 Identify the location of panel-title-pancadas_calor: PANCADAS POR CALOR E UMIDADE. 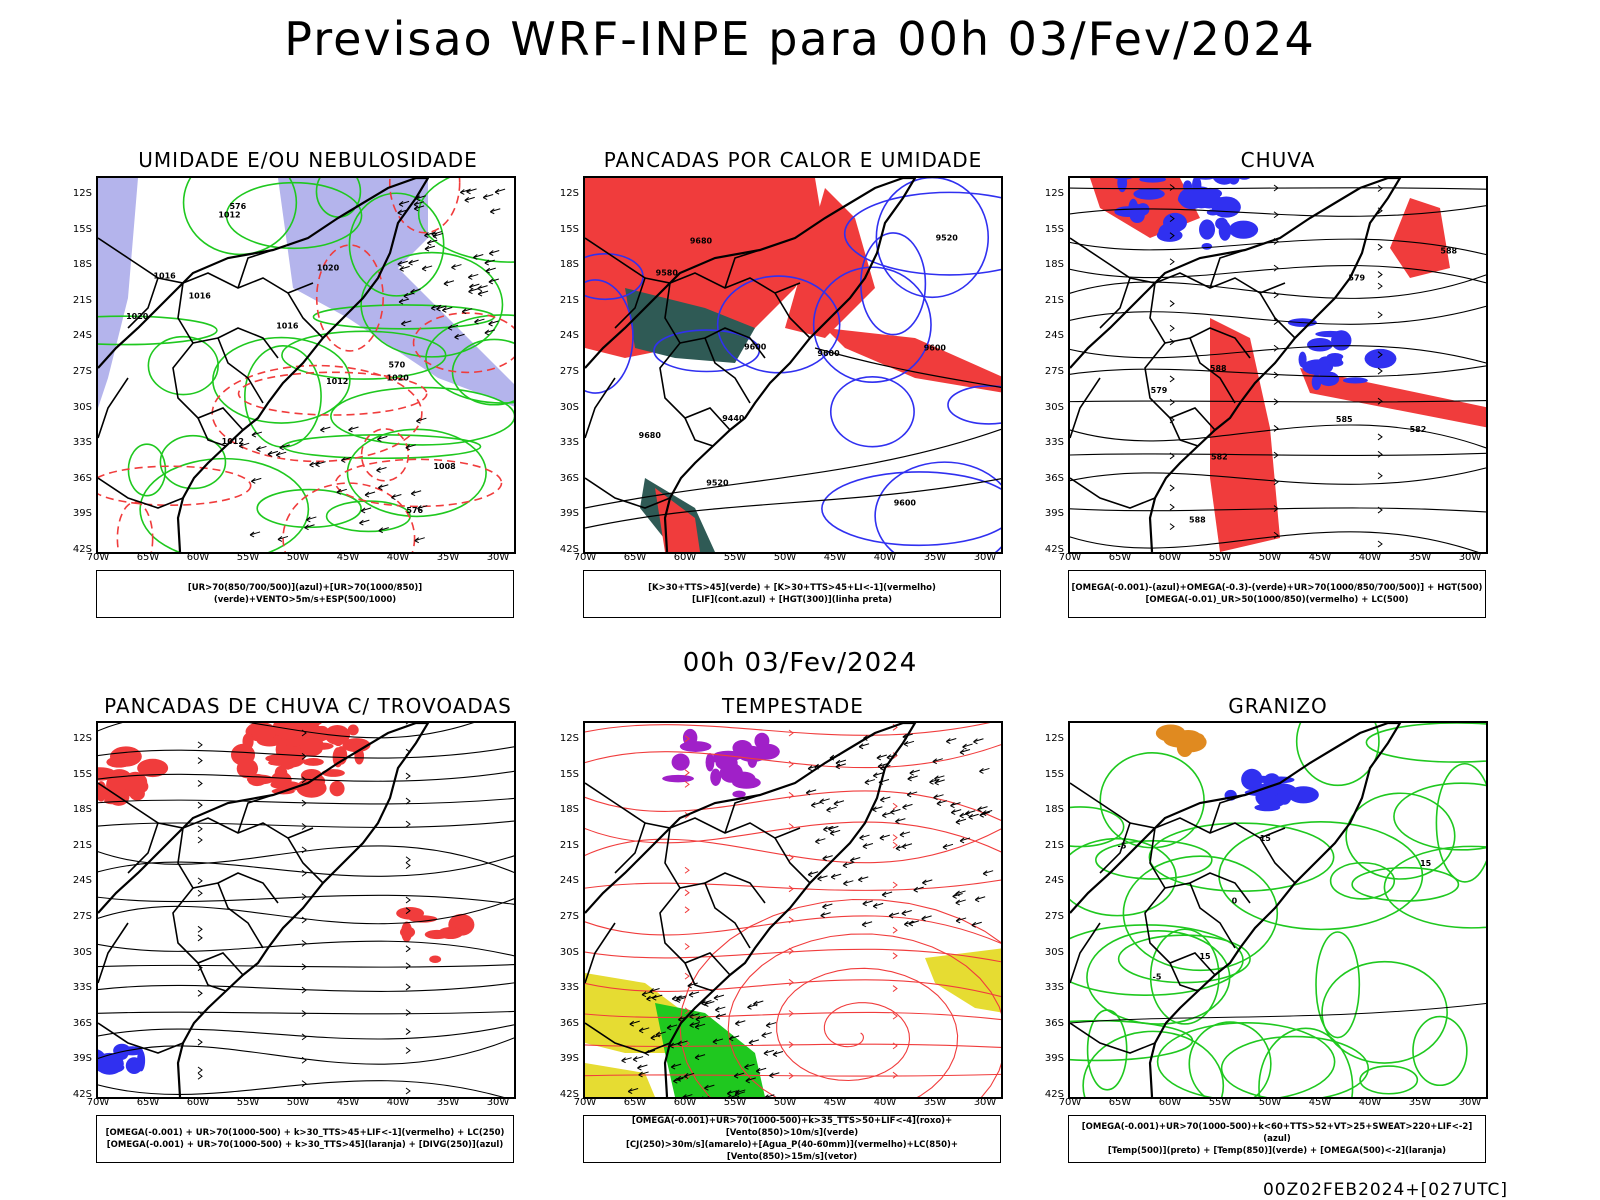
(793, 160).